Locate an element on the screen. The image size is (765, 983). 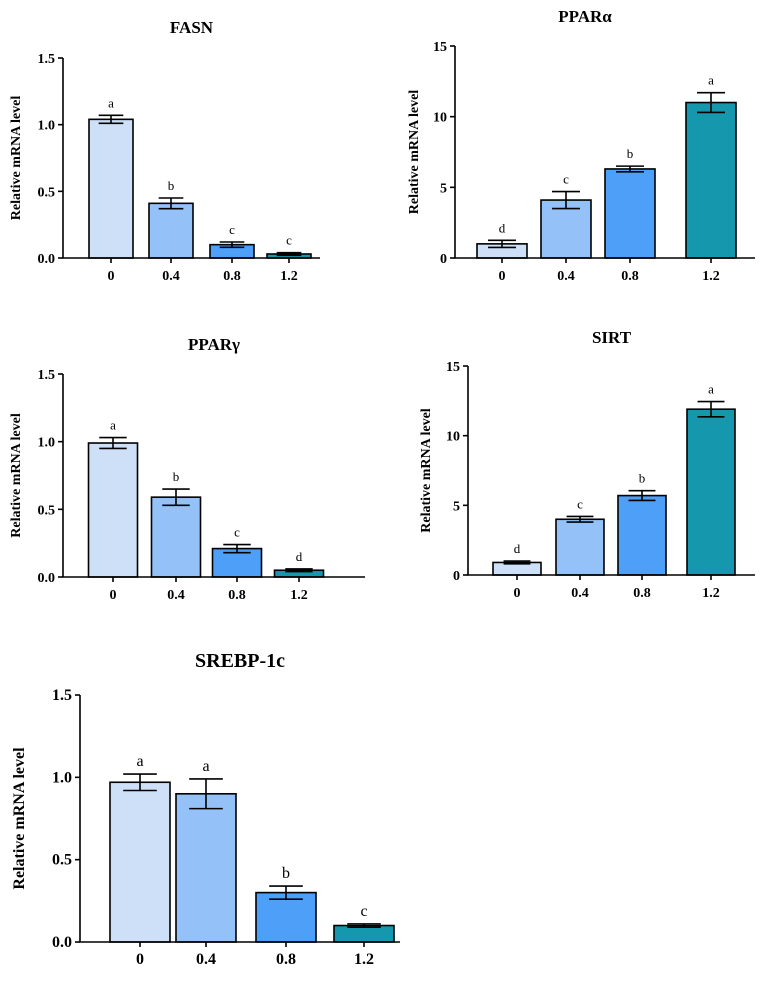
chart-title: PPARα is located at coordinates (585, 16).